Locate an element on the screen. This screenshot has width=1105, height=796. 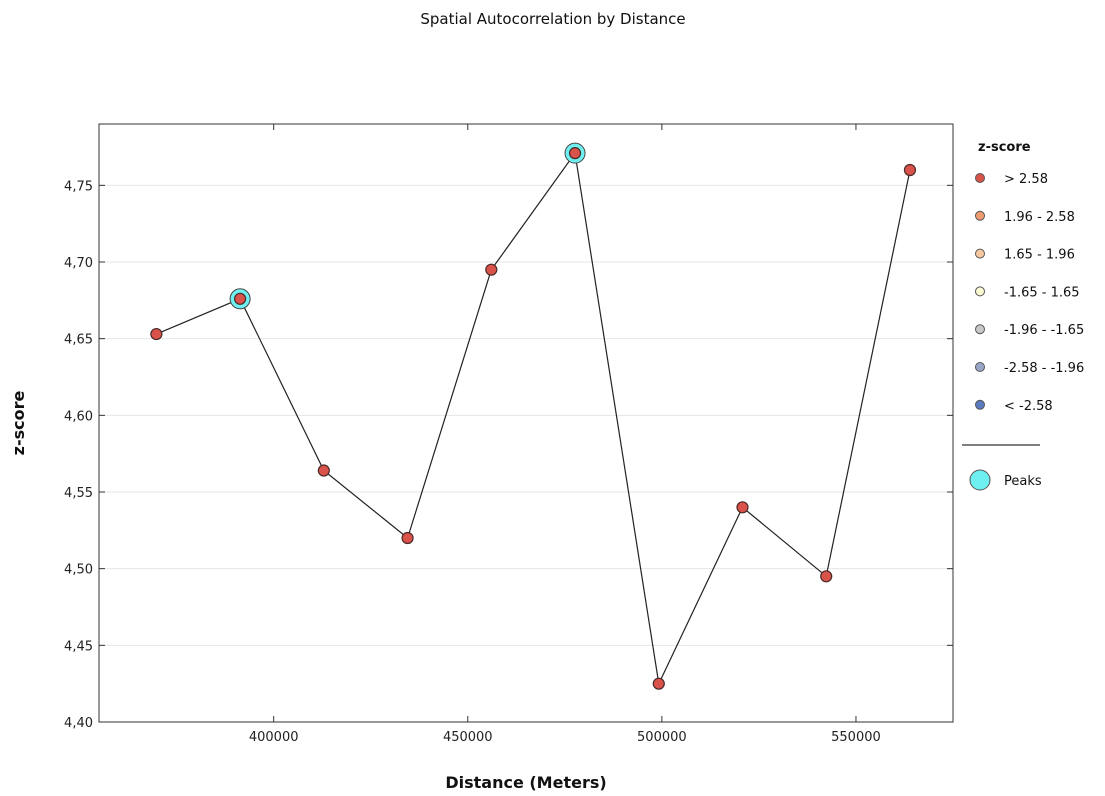
y-tick-label: 4,65 is located at coordinates (78, 340).